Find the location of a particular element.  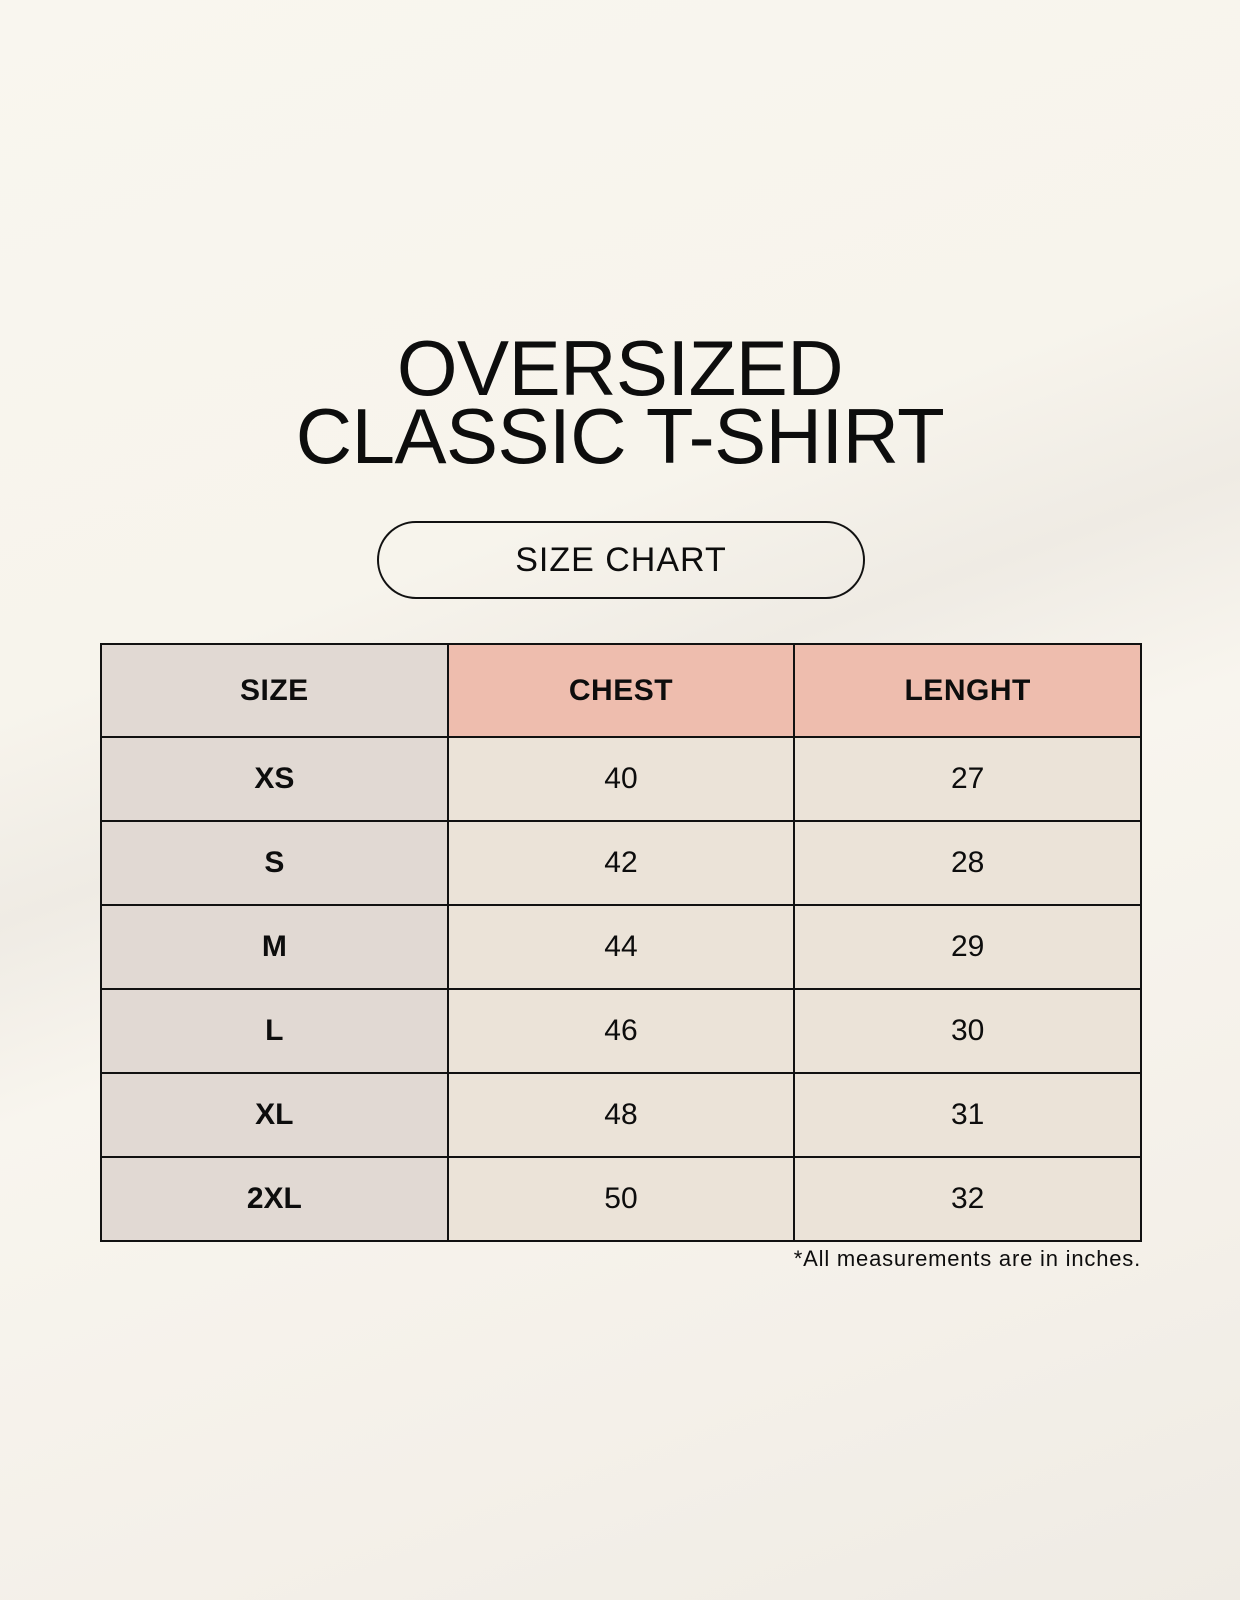

measurement-note: *All measurements are in inches. is located at coordinates (967, 1258).